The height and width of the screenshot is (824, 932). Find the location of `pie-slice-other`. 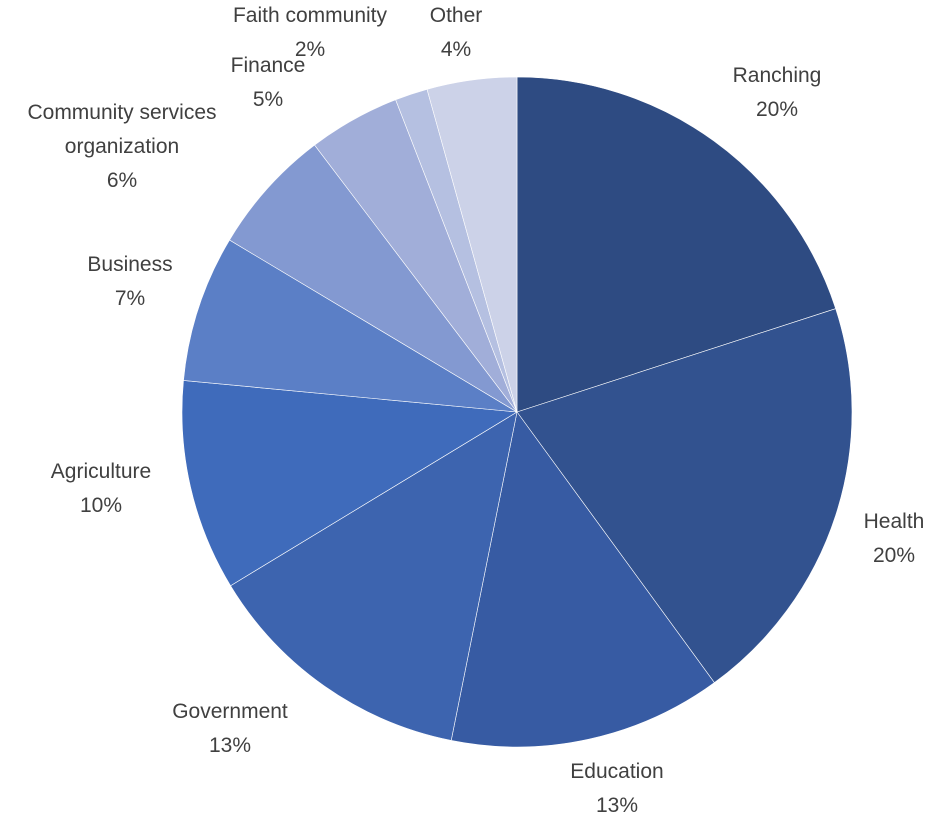

pie-slice-other is located at coordinates (472, 244).